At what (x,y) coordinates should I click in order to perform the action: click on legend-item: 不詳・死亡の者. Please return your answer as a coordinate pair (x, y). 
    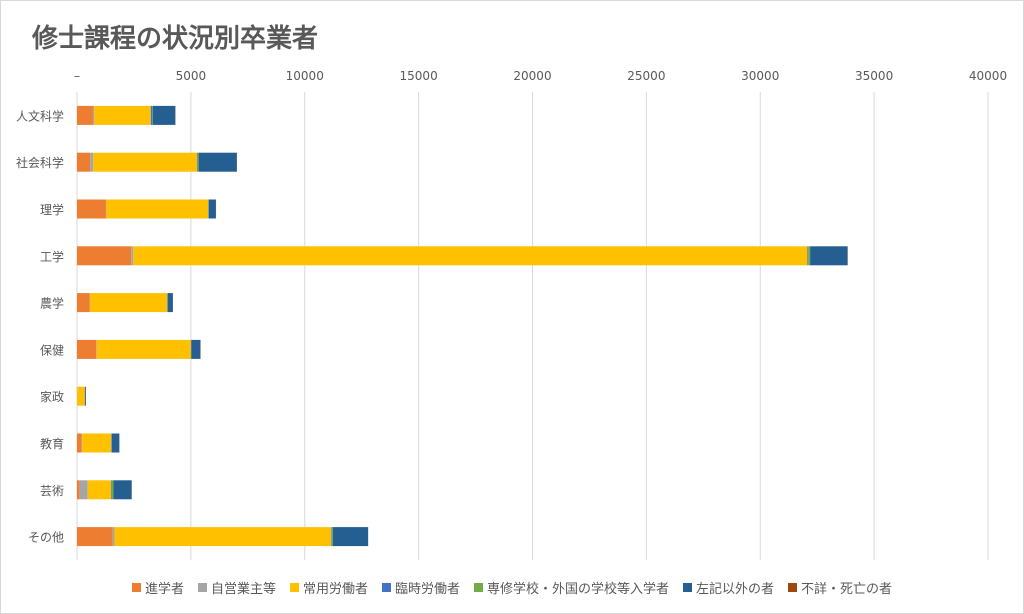
    Looking at the image, I should click on (840, 587).